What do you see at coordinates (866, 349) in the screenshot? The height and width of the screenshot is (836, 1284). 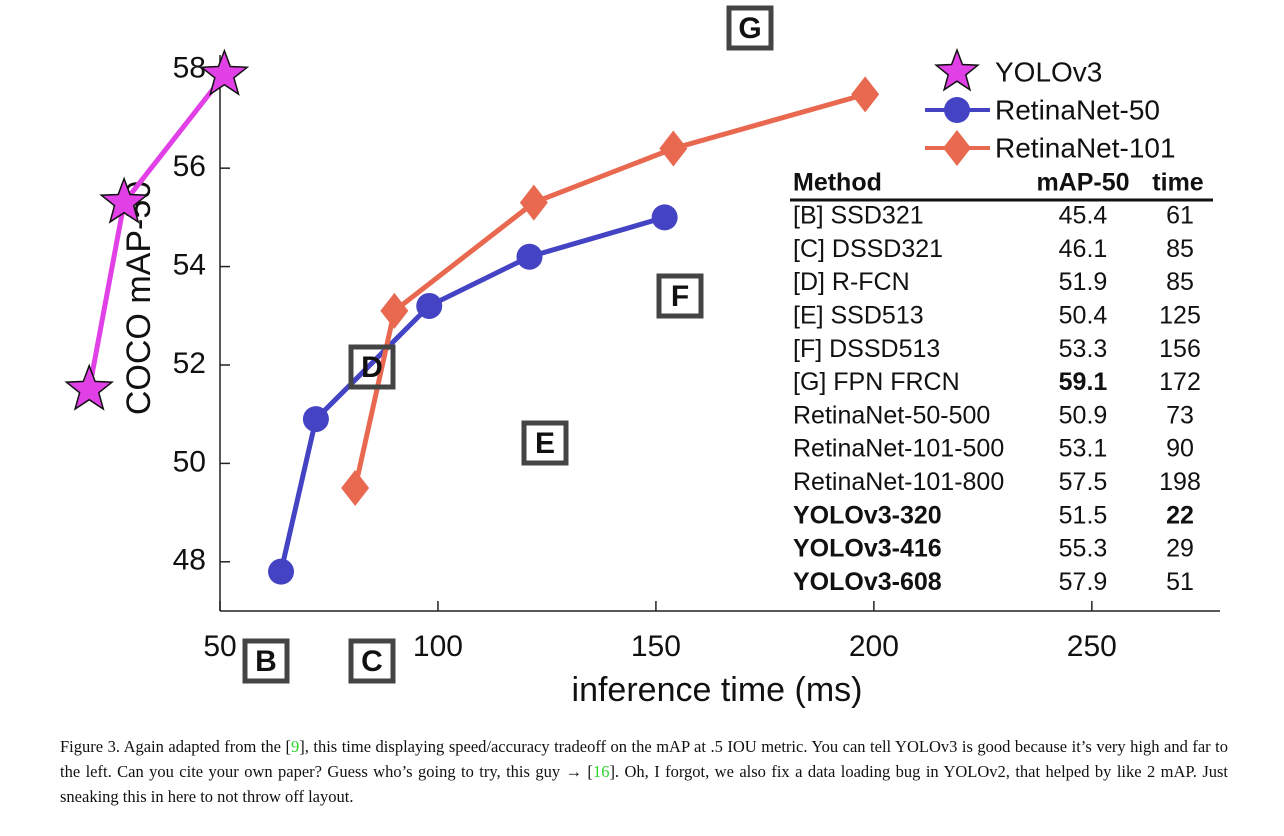 I see `table-cell: [F] DSSD513` at bounding box center [866, 349].